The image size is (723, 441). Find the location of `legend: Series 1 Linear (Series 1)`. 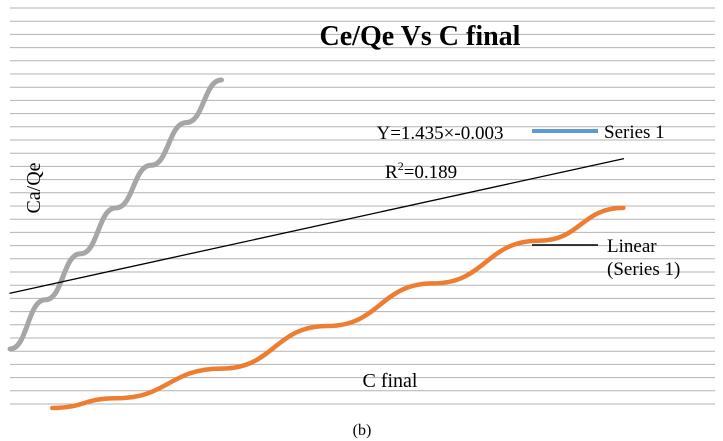

legend: Series 1 Linear (Series 1) is located at coordinates (606, 201).